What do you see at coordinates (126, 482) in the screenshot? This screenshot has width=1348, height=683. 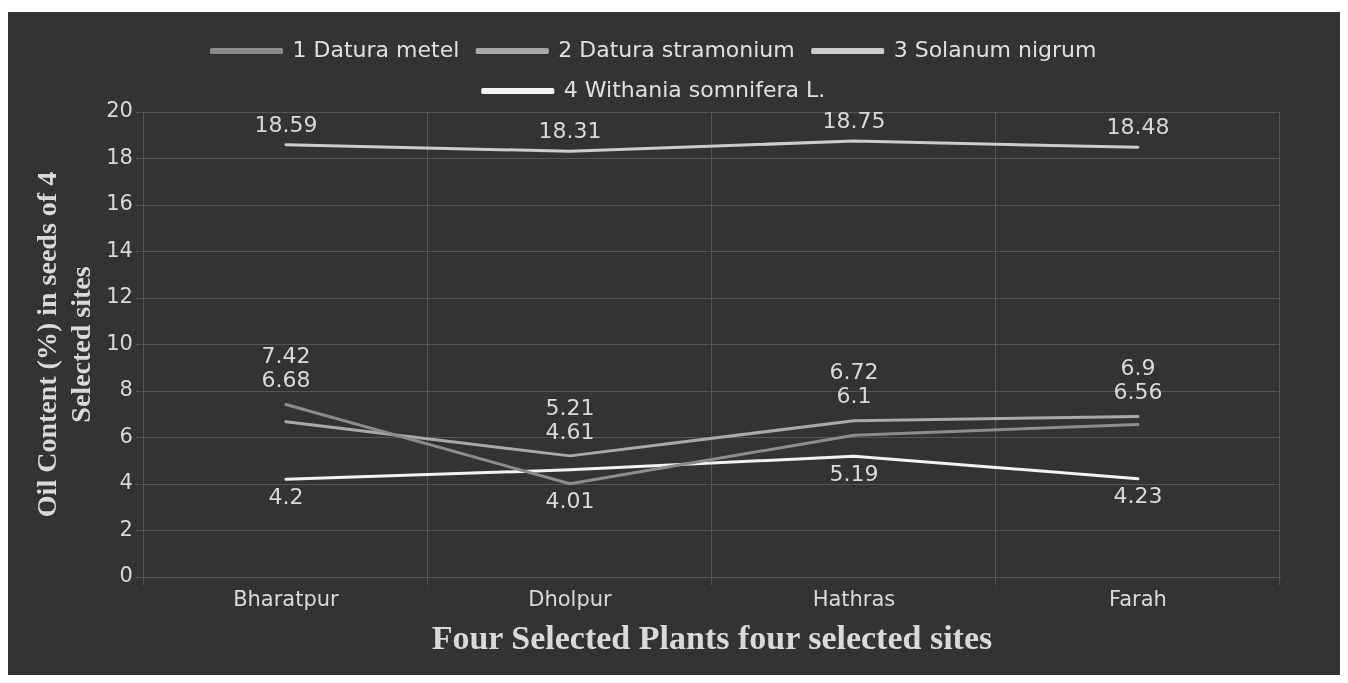 I see `y-tick-label: 4` at bounding box center [126, 482].